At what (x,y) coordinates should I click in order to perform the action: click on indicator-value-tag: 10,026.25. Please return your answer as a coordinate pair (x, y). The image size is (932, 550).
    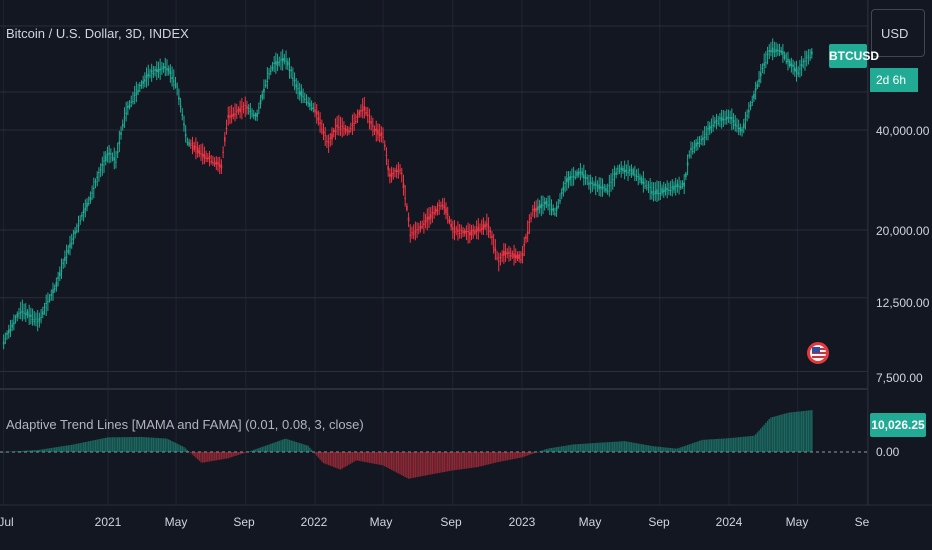
    Looking at the image, I should click on (898, 425).